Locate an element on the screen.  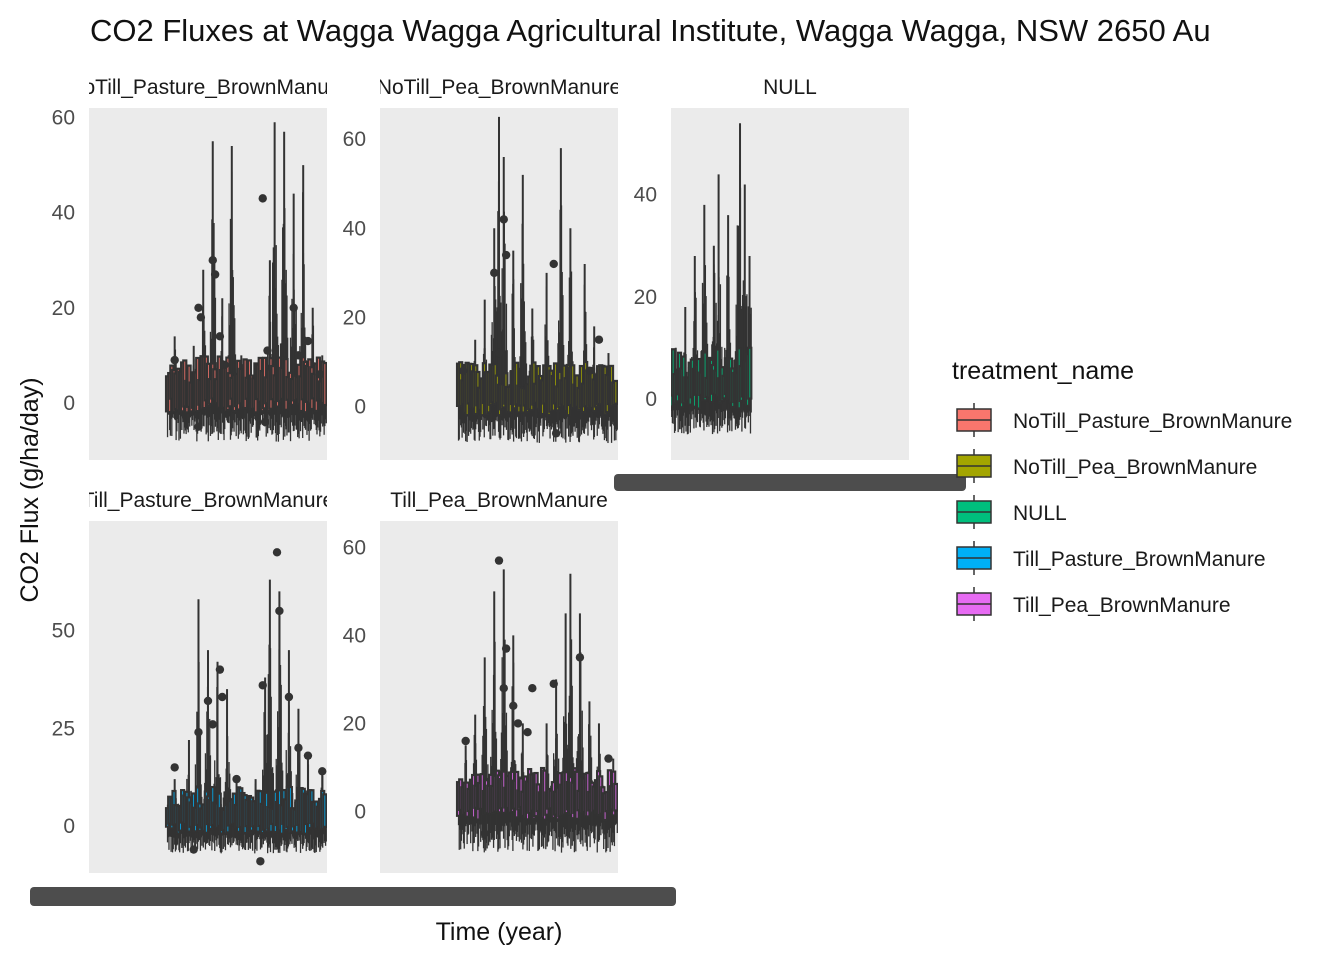
legend-key-null: NULL is located at coordinates (1011, 512).